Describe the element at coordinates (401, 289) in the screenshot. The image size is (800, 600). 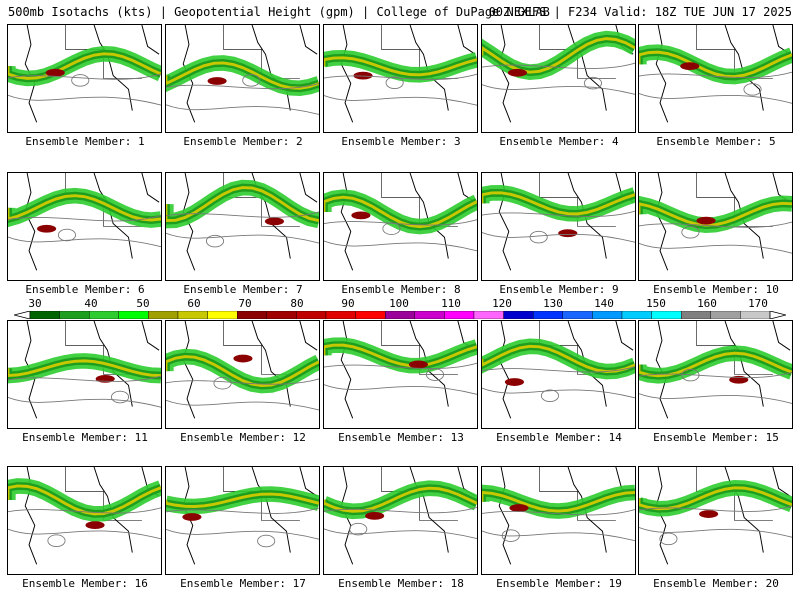
I see `ensemble-member-label: Ensemble Member: 8` at that location.